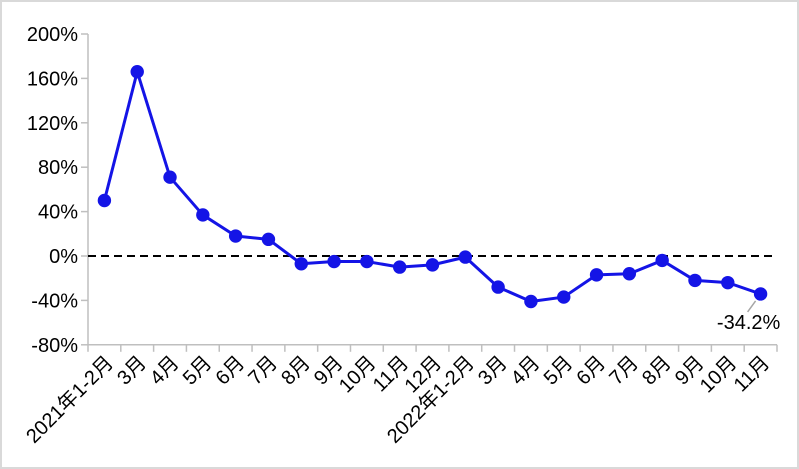  Describe the element at coordinates (69, 399) in the screenshot. I see `x-axis-label: 2021年1-2月` at that location.